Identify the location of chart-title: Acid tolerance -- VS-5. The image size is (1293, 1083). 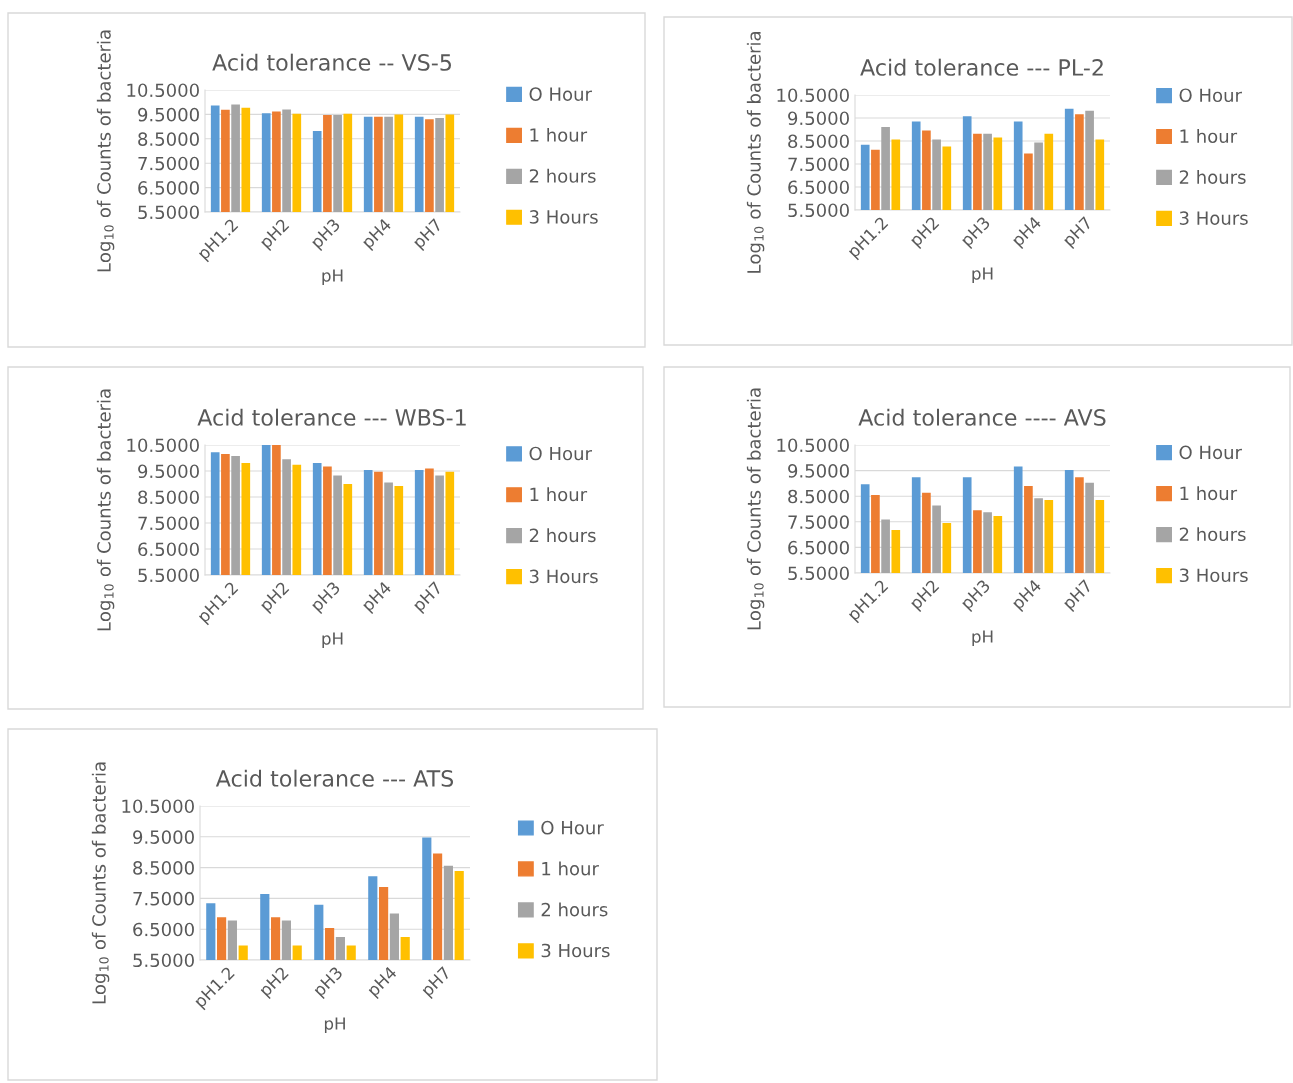
(331, 62).